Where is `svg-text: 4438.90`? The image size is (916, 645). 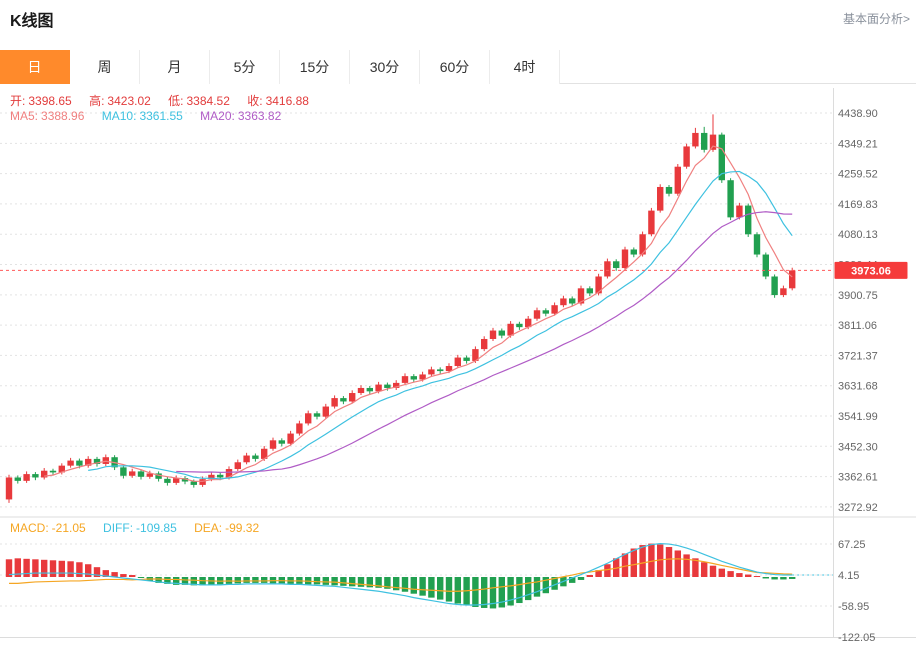
svg-text: 4438.90 is located at coordinates (858, 114).